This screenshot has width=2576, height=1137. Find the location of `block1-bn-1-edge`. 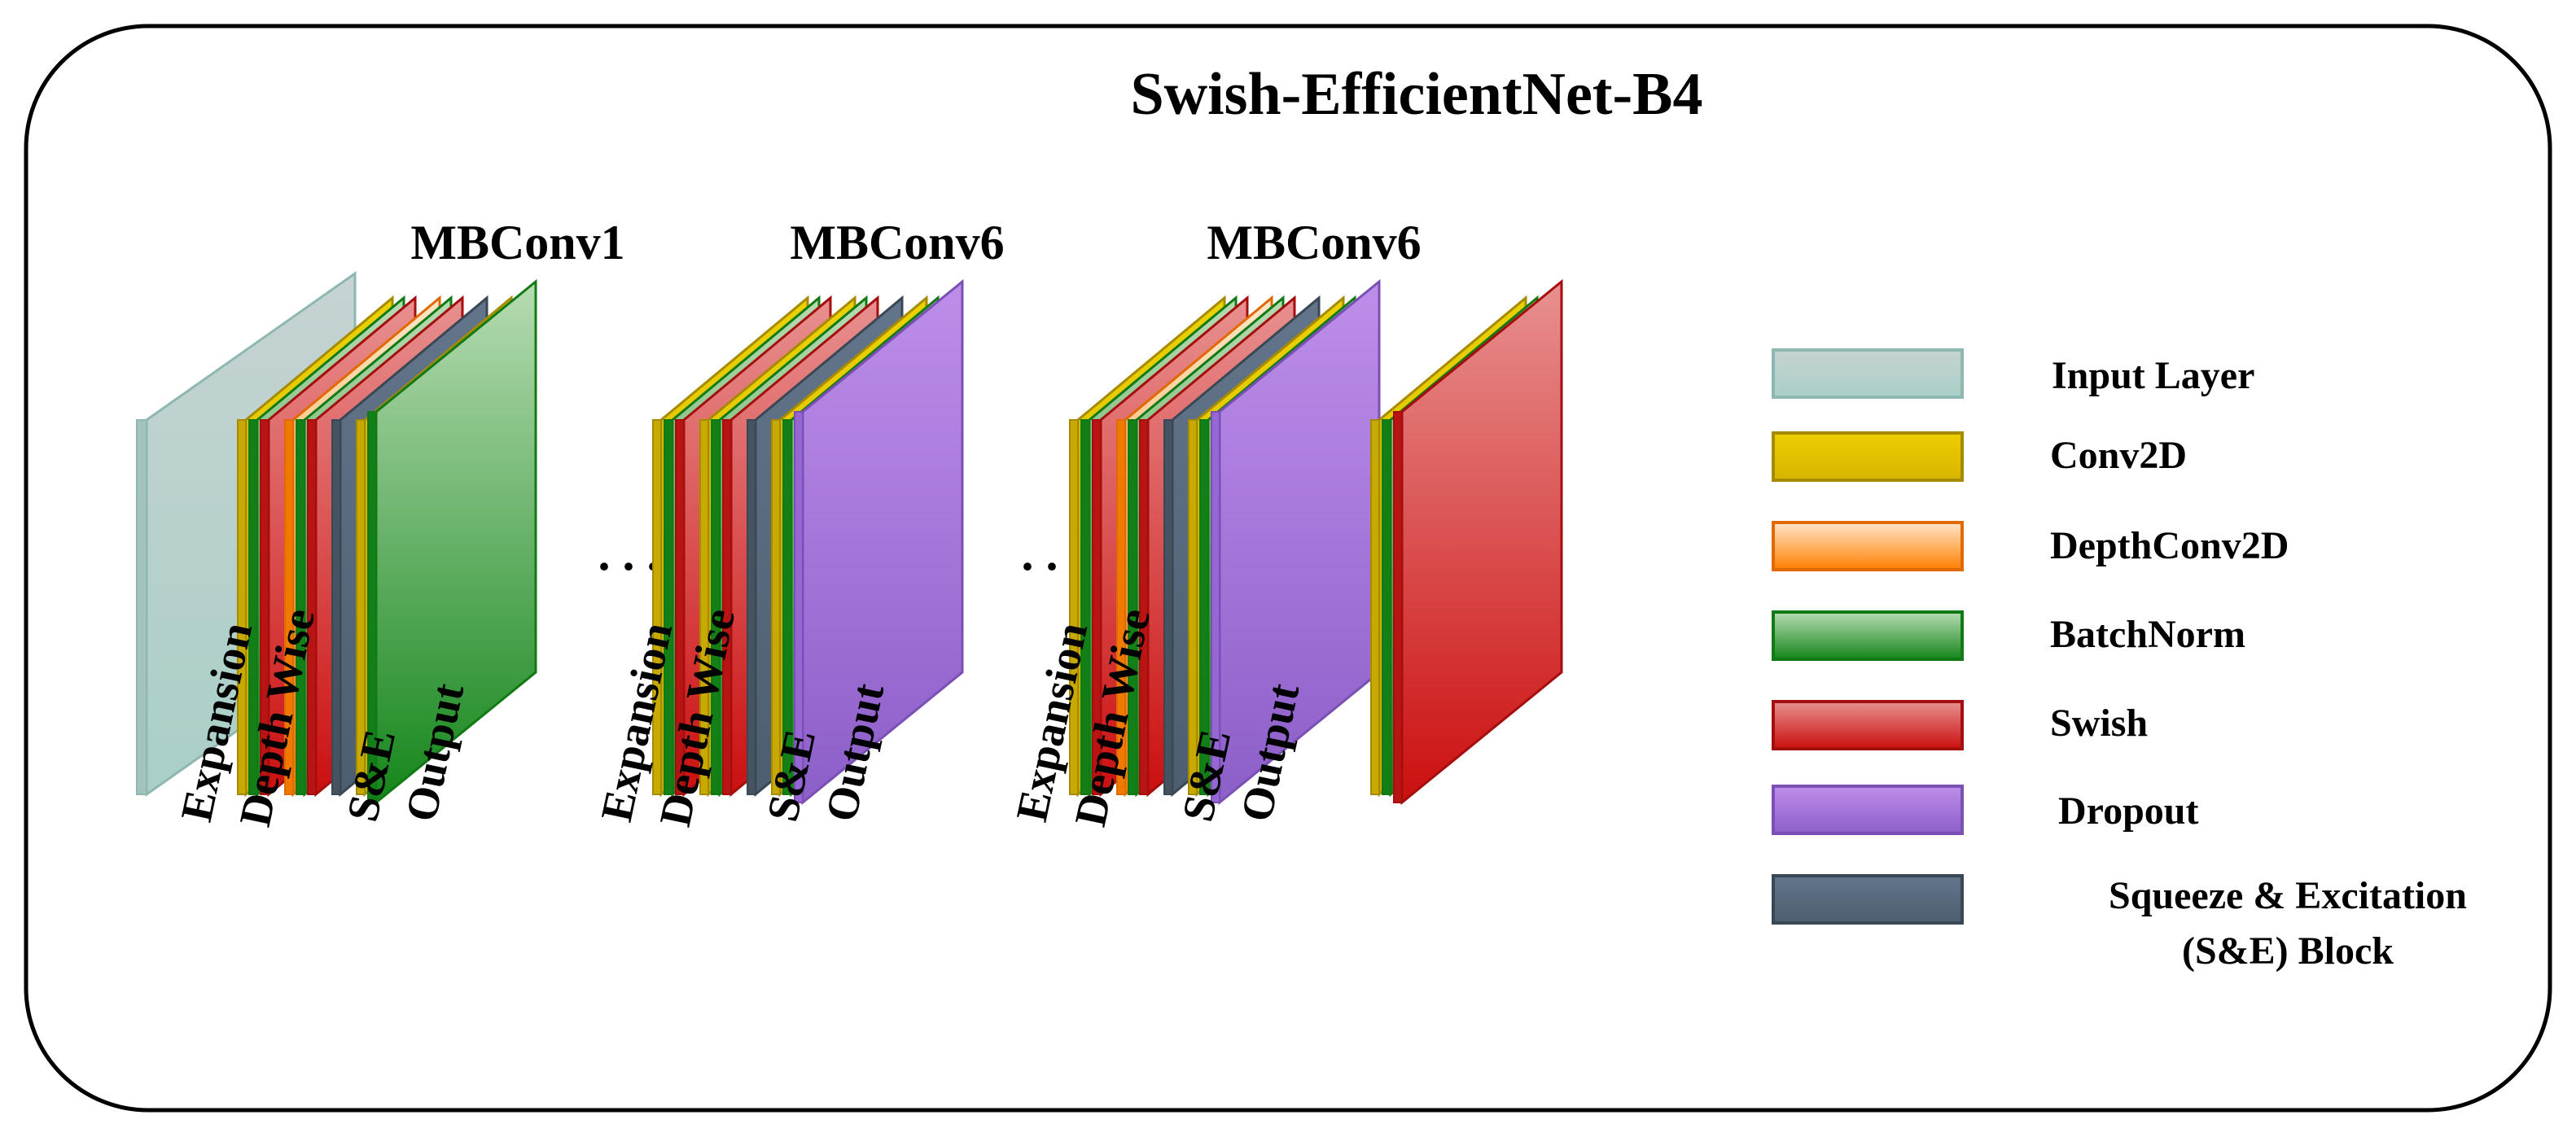

block1-bn-1-edge is located at coordinates (253, 607).